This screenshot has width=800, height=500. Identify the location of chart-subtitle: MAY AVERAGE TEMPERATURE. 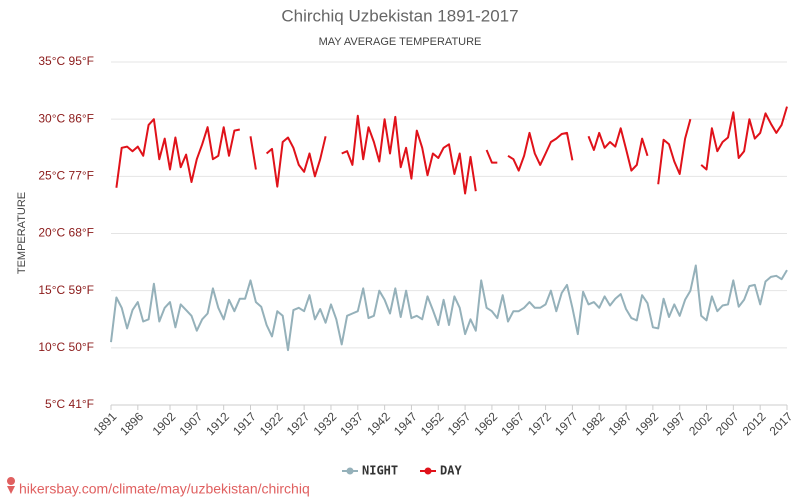
(400, 42).